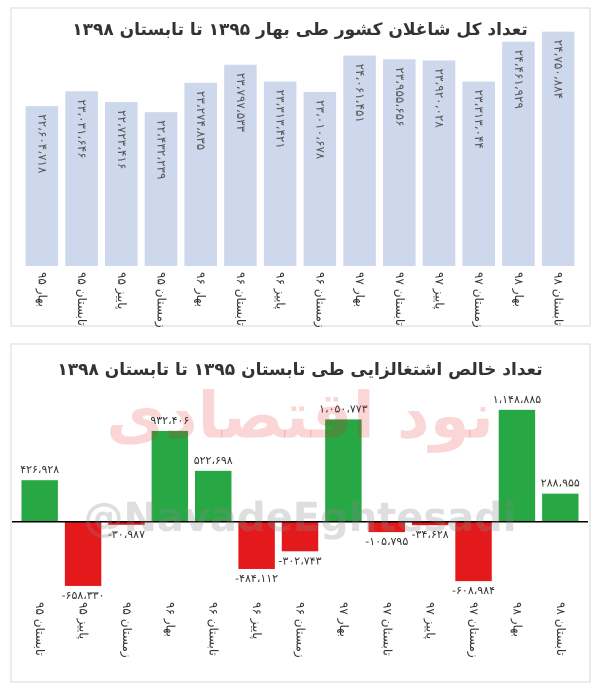  Describe the element at coordinates (560, 483) in the screenshot. I see `value-label: ۲۸۸،۹۵۵` at that location.